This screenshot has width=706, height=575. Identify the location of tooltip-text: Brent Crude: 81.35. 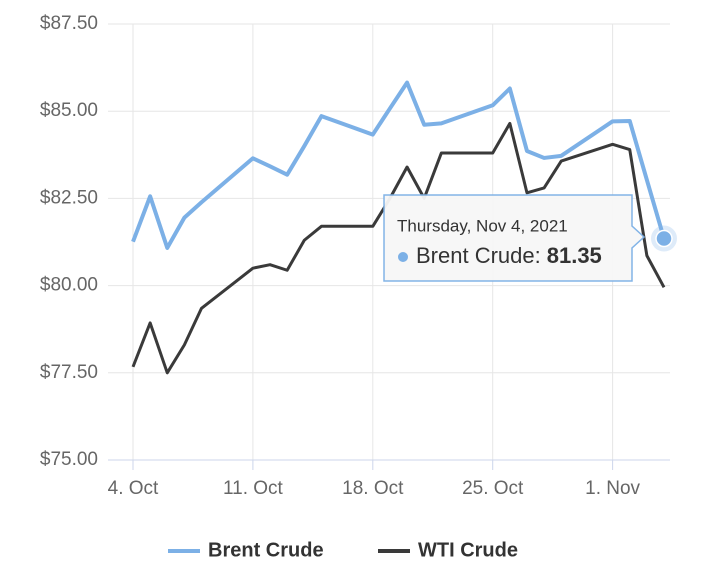
(509, 255).